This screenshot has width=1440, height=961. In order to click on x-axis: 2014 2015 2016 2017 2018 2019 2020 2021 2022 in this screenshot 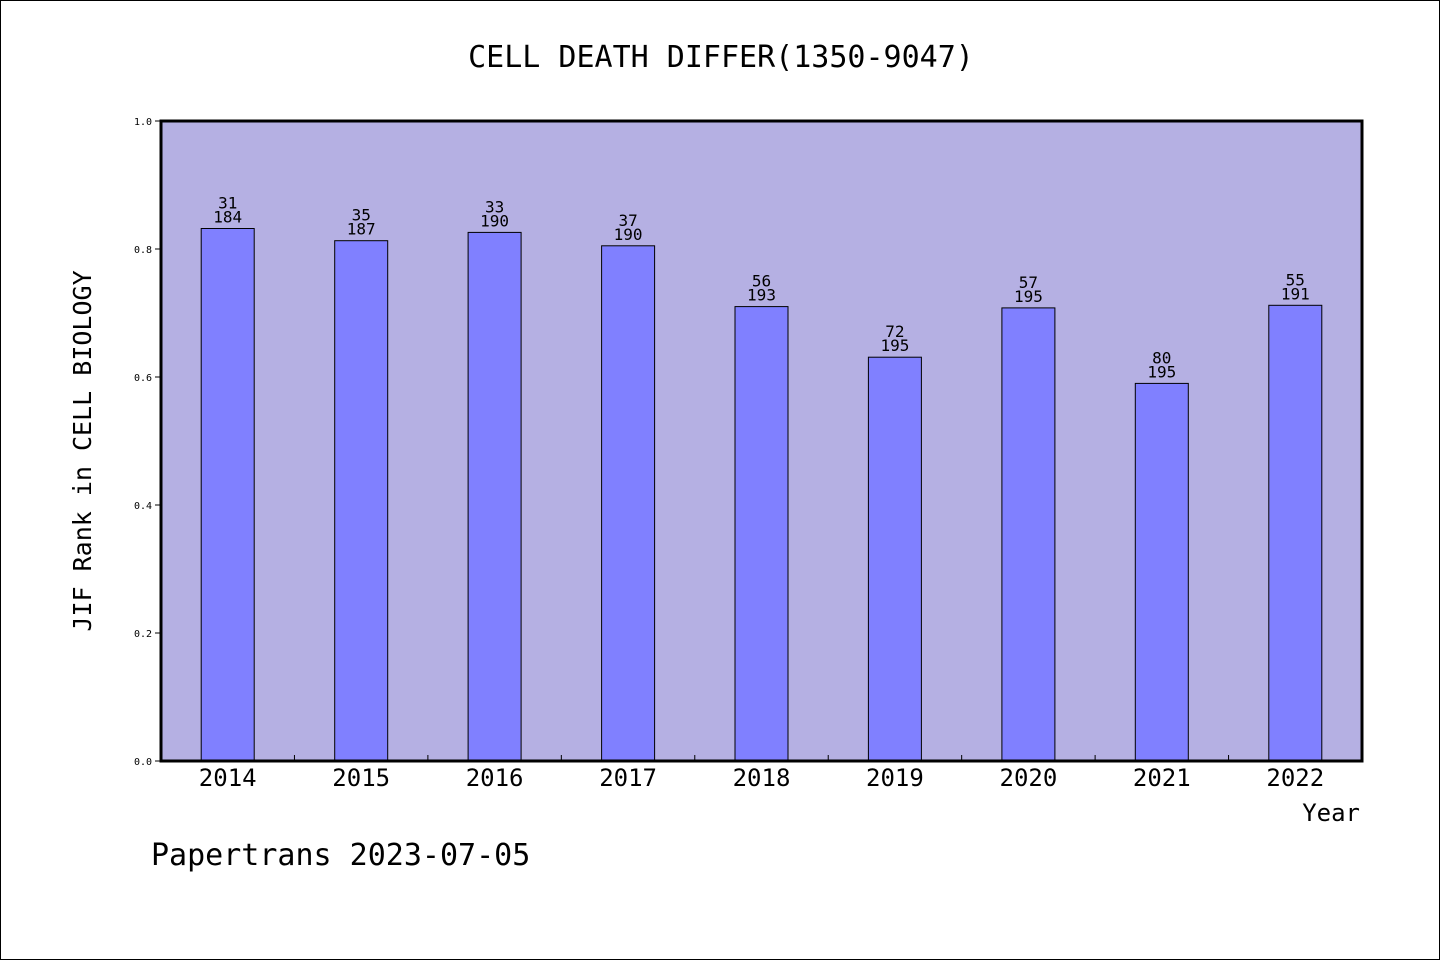, I will do `click(761, 773)`.